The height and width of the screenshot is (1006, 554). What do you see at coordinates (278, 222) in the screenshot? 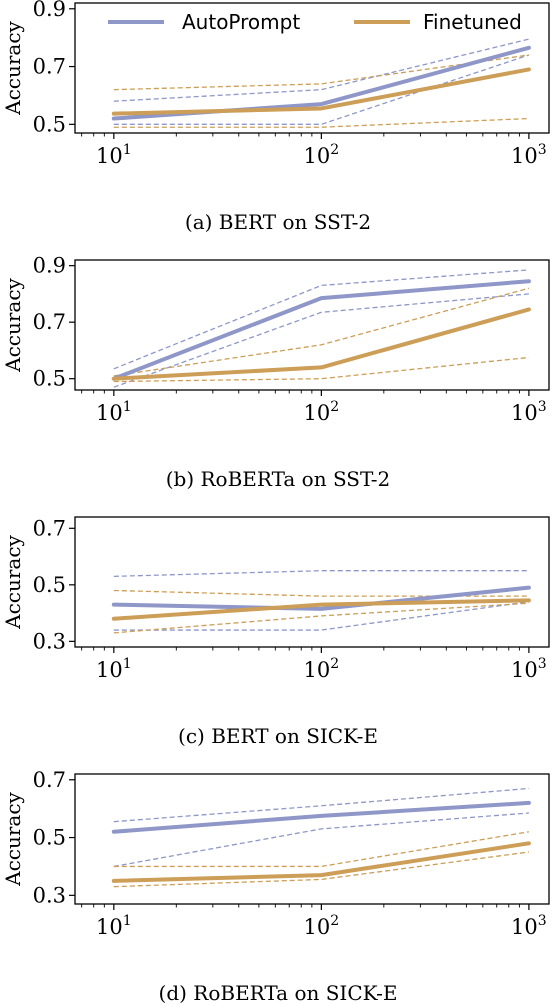
I see `panel-caption: (a) BERT on SST-2` at bounding box center [278, 222].